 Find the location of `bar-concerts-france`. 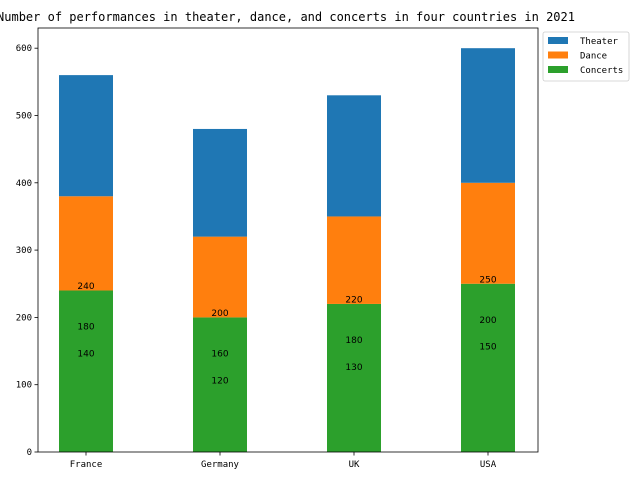

bar-concerts-france is located at coordinates (86, 371).